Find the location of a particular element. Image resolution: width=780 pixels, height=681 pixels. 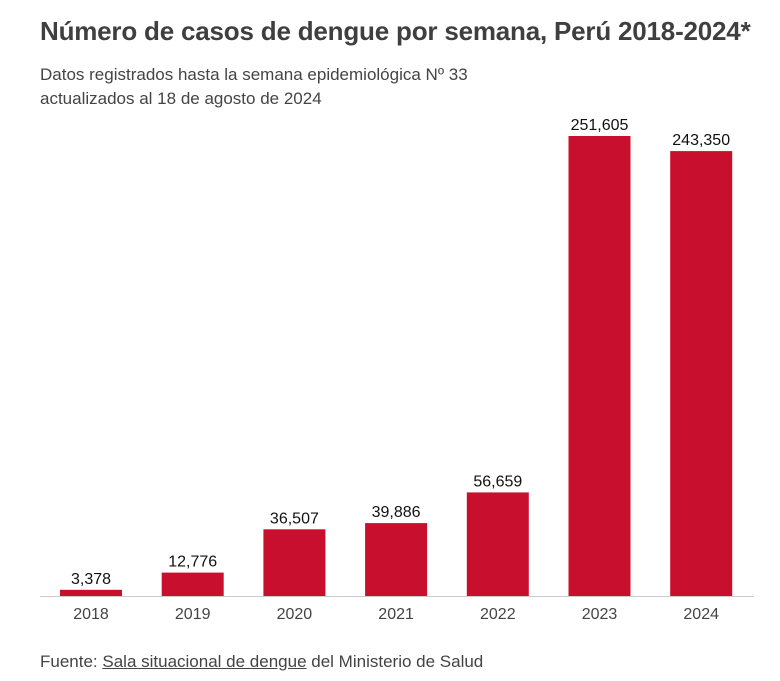

data-label-2024: 243,350 is located at coordinates (701, 140).